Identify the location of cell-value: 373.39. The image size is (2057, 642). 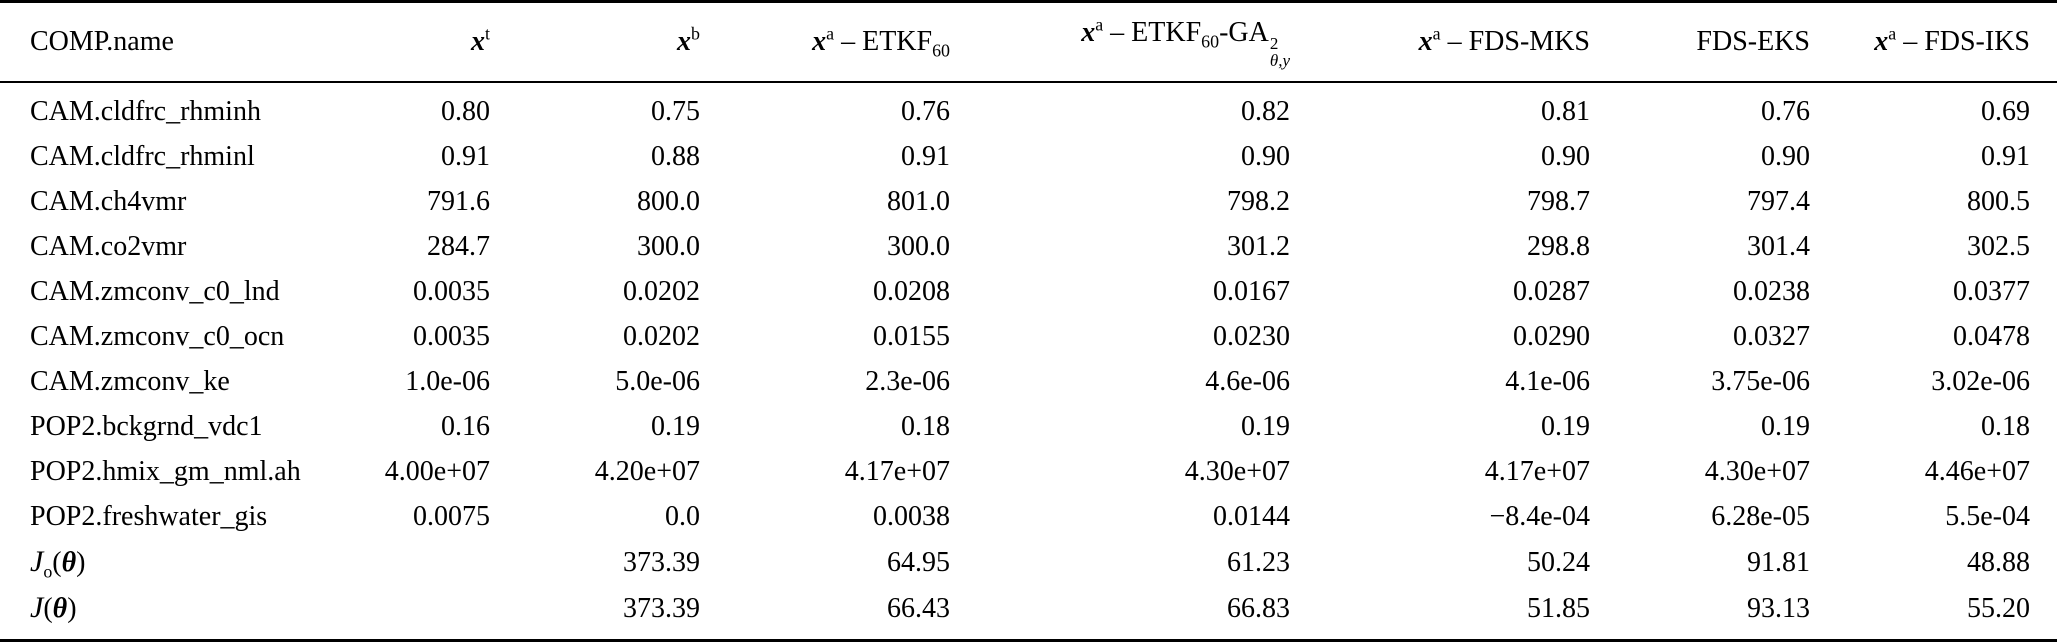
(661, 608).